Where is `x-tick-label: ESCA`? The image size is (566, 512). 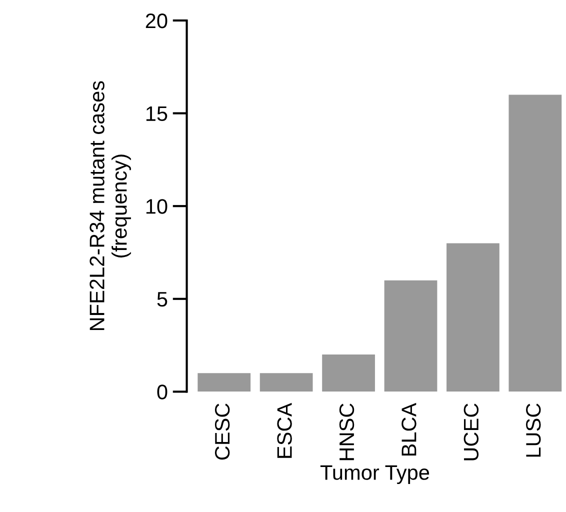 x-tick-label: ESCA is located at coordinates (284, 430).